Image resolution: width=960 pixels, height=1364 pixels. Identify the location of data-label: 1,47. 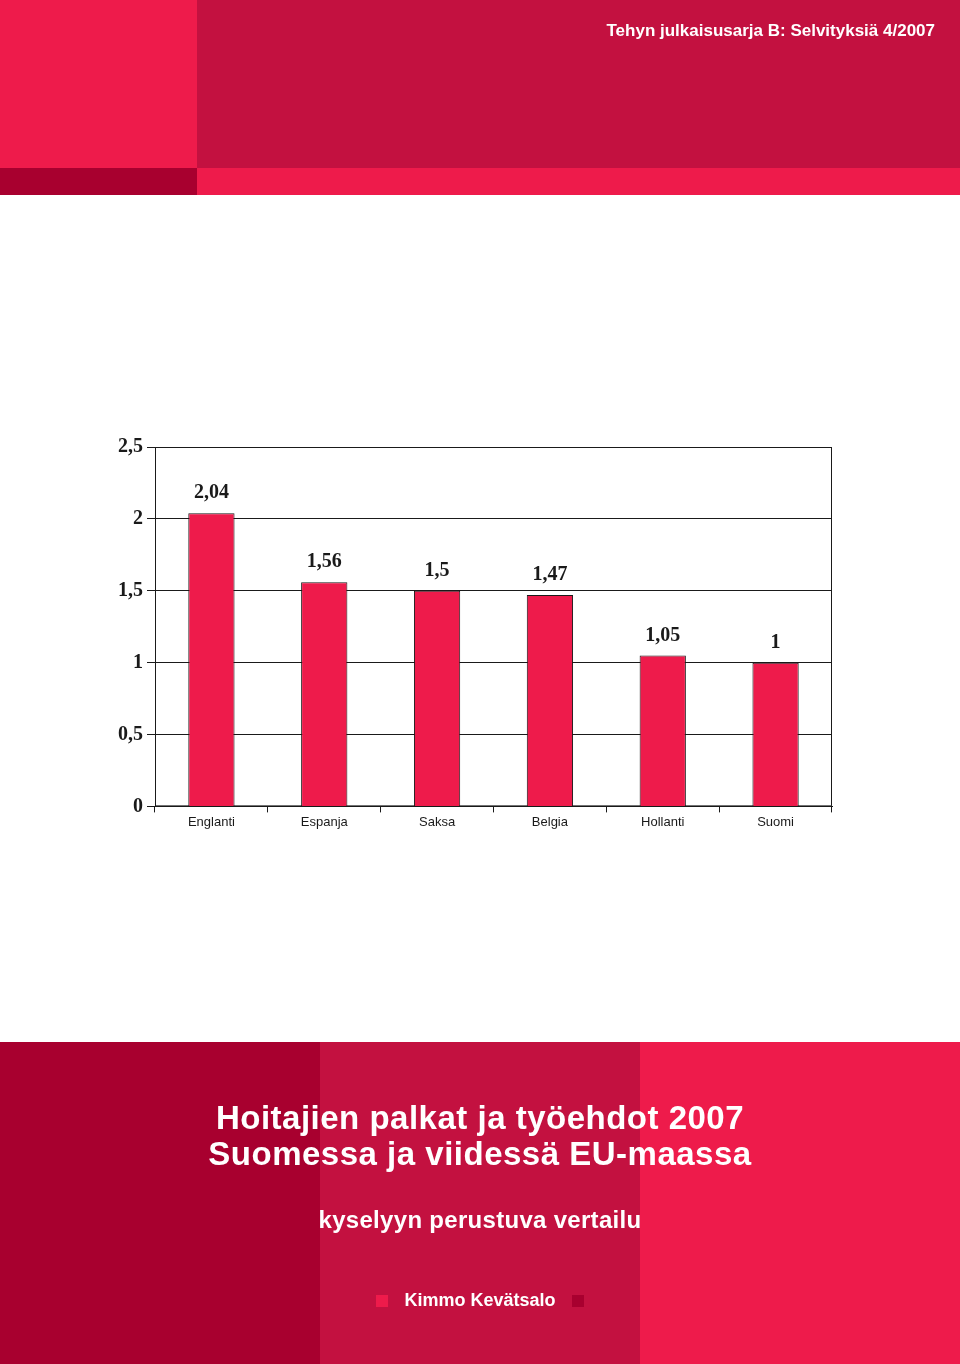
(550, 573).